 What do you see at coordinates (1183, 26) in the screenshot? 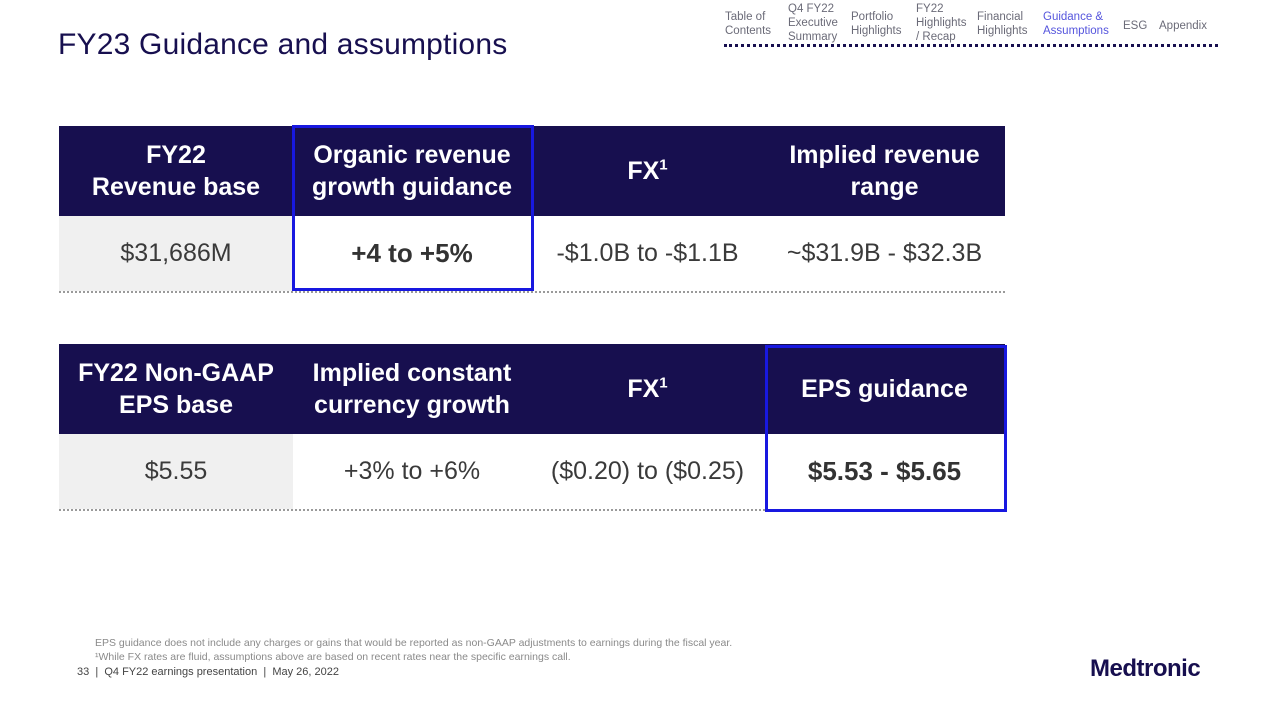
I see `nav-appendix: Appendix` at bounding box center [1183, 26].